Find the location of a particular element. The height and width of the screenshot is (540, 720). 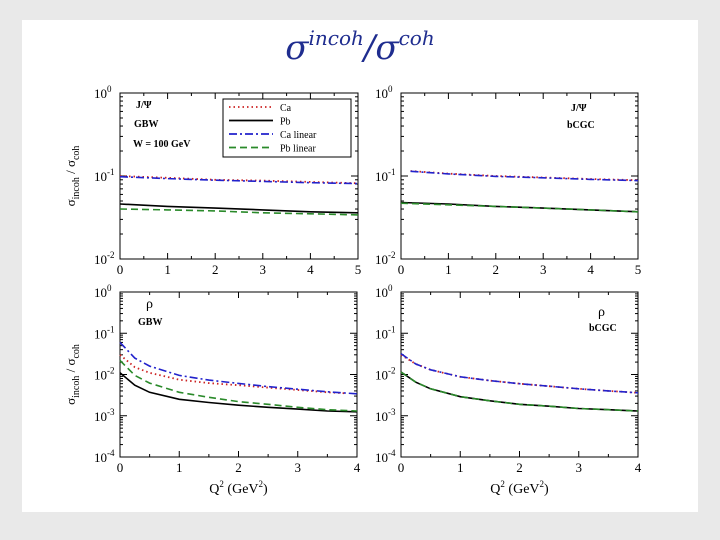

annotation-energy: W = 100 GeV is located at coordinates (162, 144).